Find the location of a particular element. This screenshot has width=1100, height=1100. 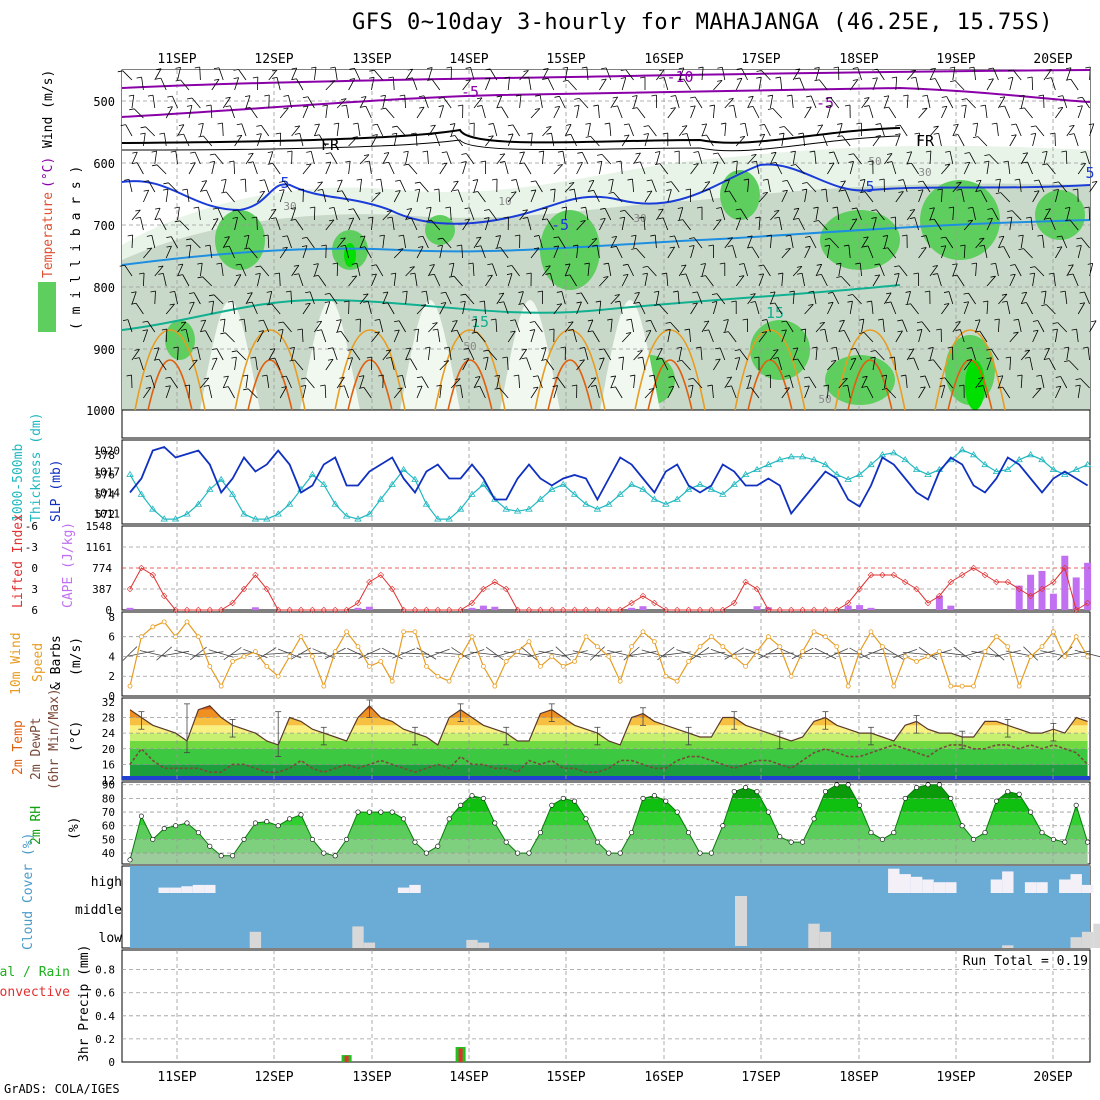

thickness-marker is located at coordinates (403, 469).